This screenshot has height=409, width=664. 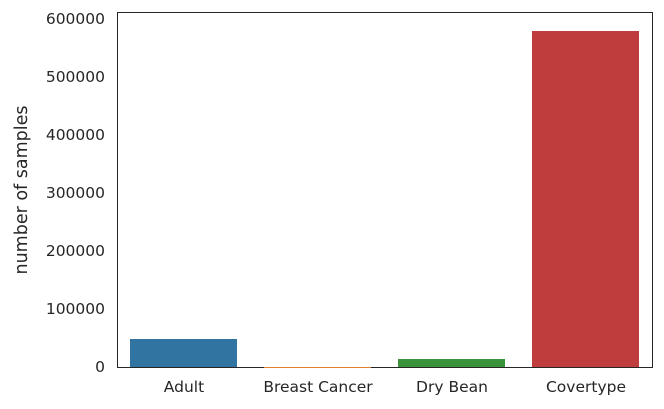 What do you see at coordinates (75, 250) in the screenshot?
I see `y-tick-label: 200000` at bounding box center [75, 250].